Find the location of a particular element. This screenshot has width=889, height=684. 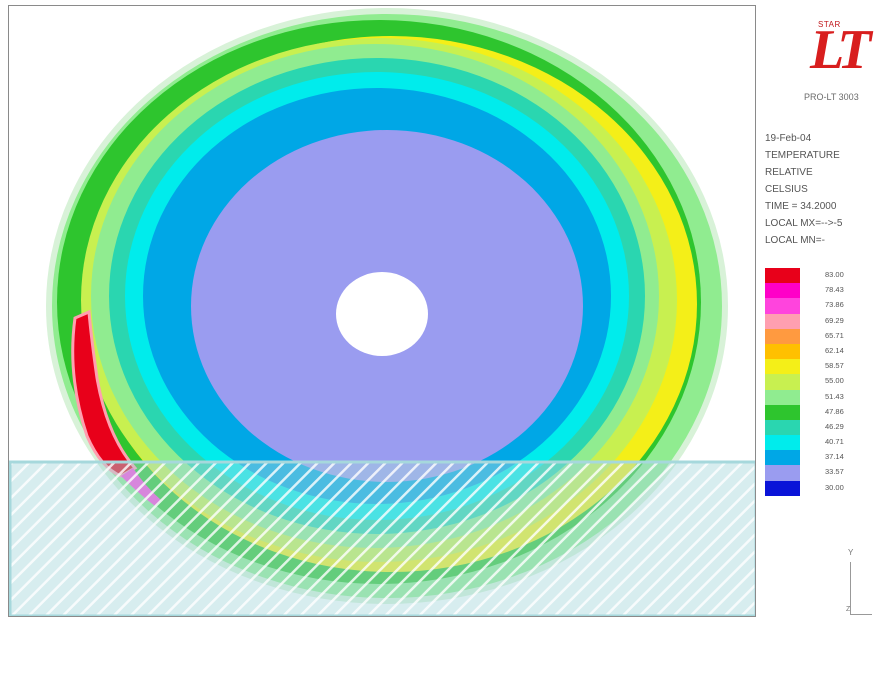

legend-row: 46.29 is located at coordinates (827, 427).